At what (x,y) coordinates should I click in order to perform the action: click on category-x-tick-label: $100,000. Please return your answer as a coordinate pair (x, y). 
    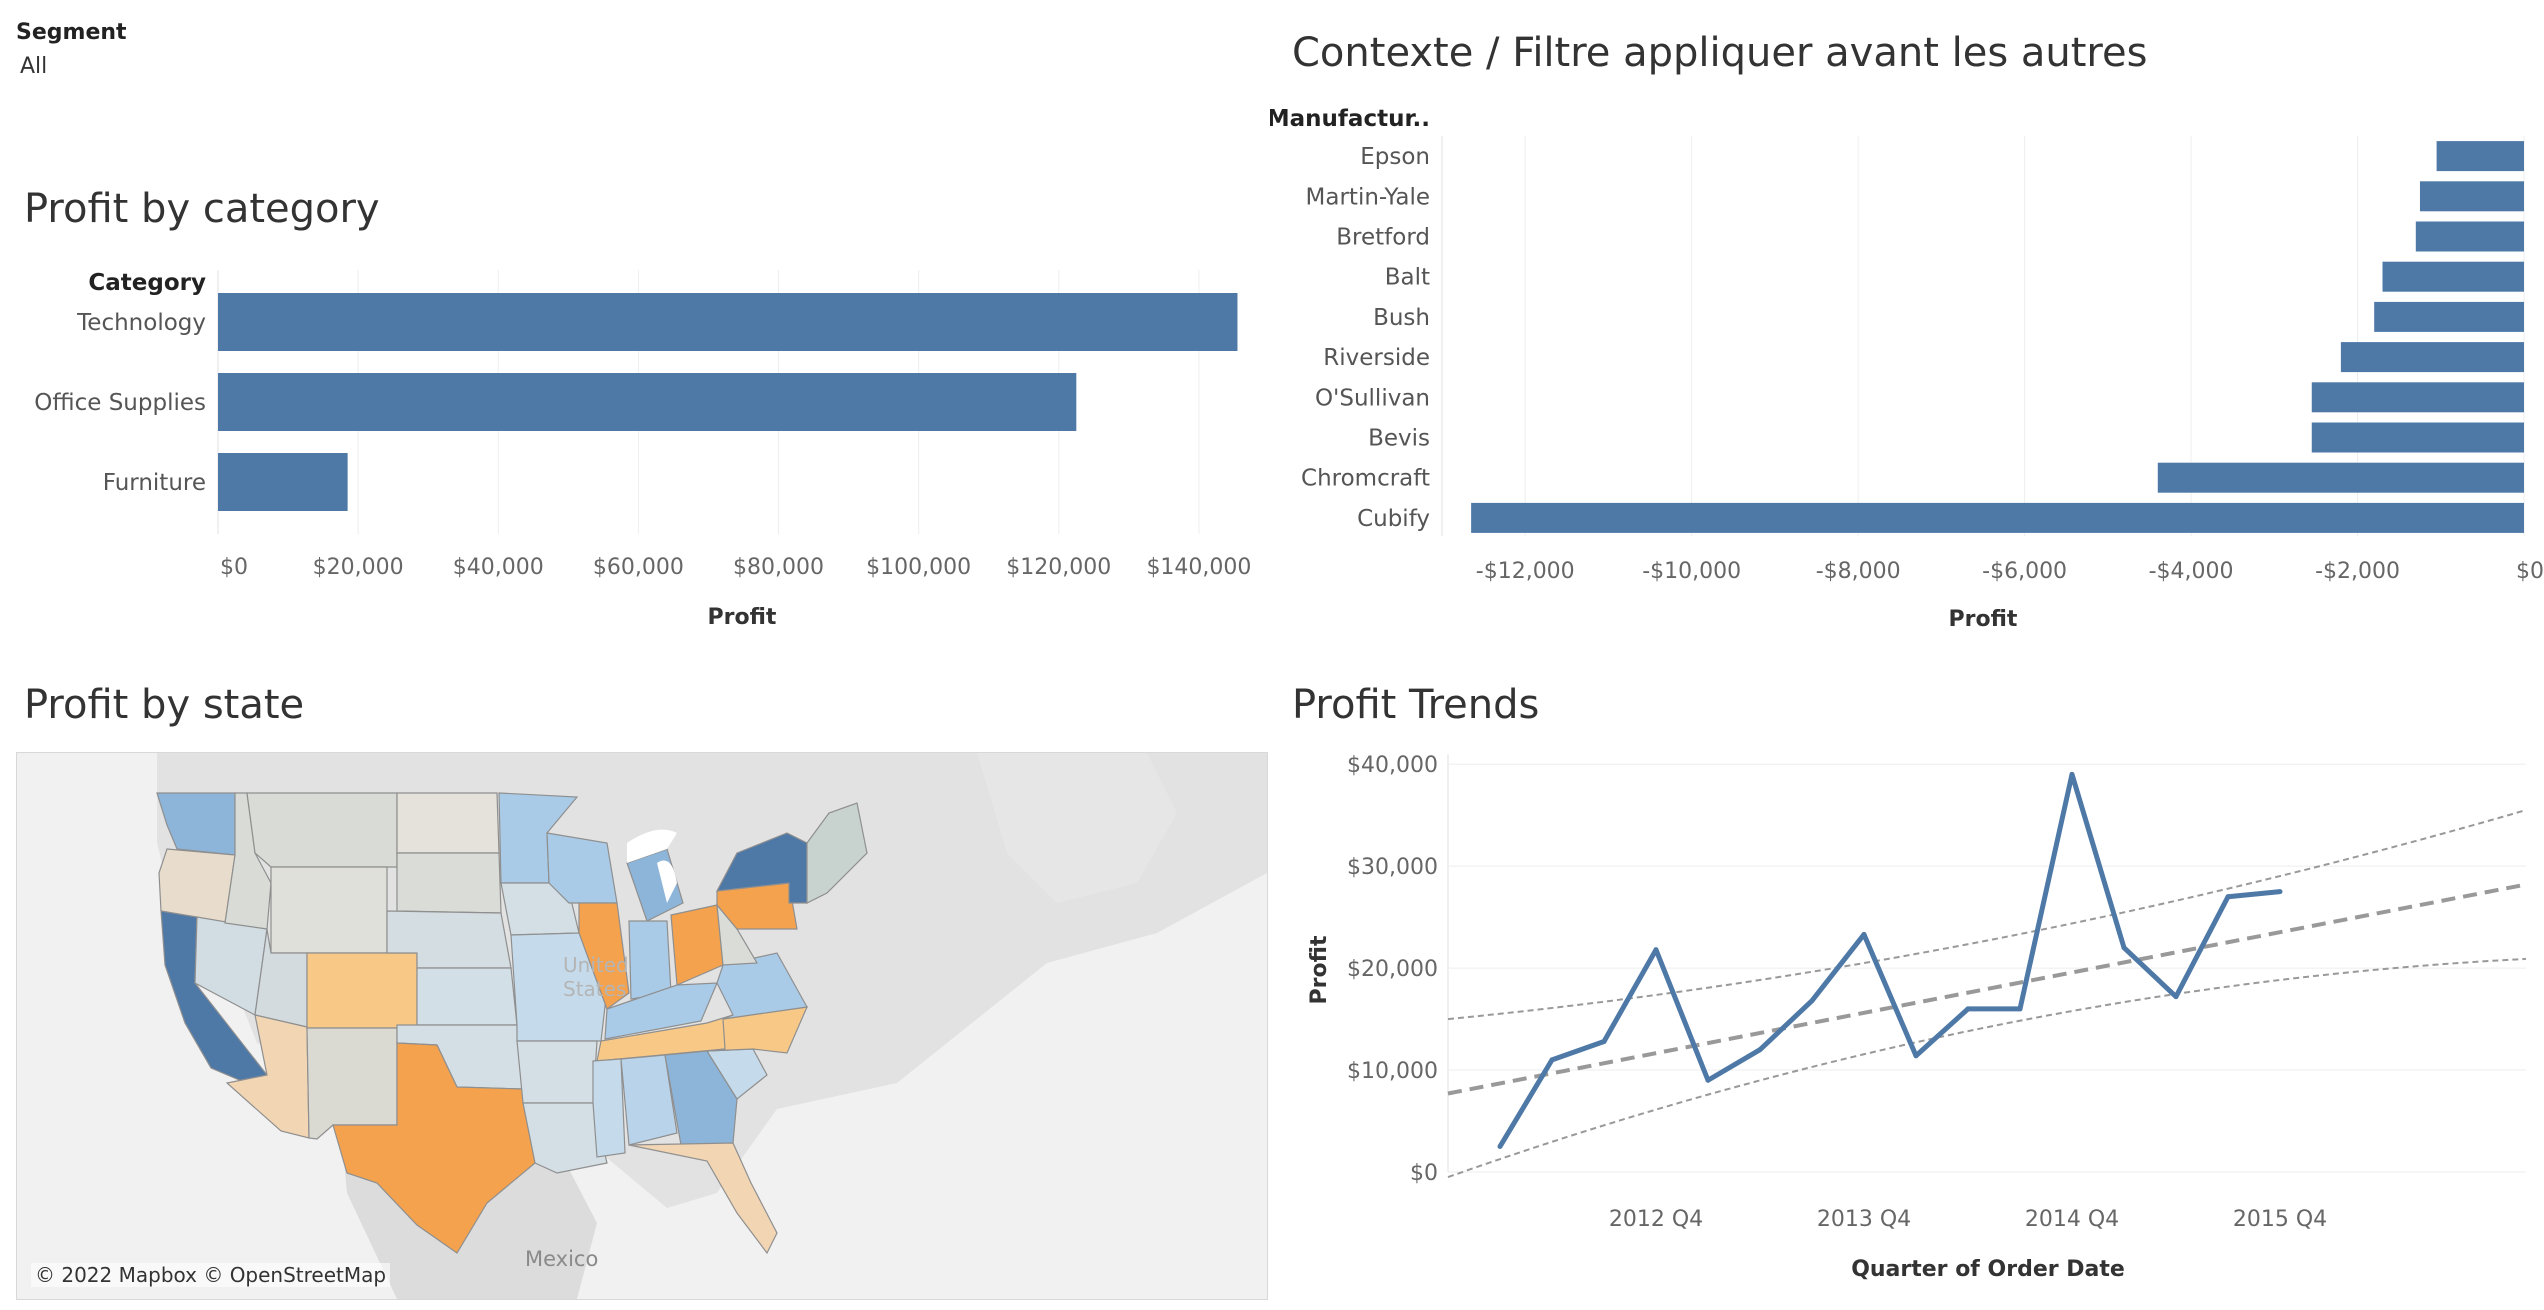
    Looking at the image, I should click on (918, 567).